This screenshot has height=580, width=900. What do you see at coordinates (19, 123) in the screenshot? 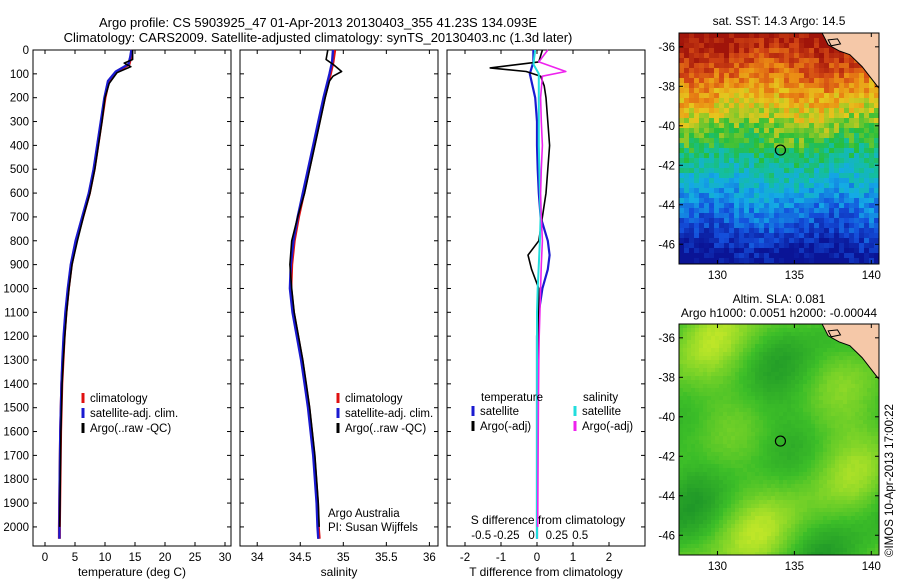
I see `depth-tick-label: 300` at bounding box center [19, 123].